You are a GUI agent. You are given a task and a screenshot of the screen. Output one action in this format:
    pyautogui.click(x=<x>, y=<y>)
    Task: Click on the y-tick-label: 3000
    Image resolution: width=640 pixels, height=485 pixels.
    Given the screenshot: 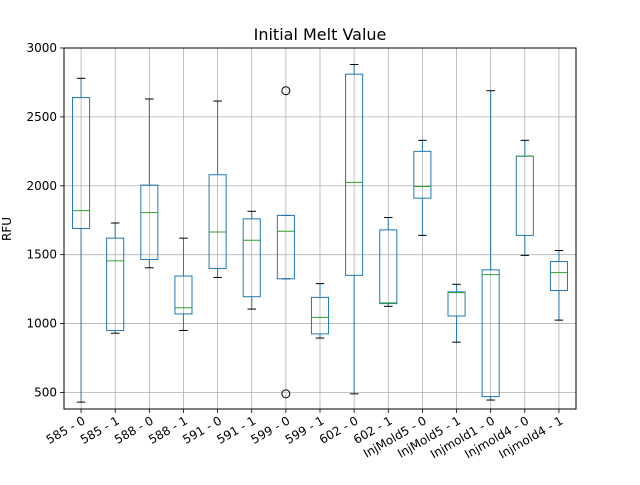 What is the action you would take?
    pyautogui.click(x=41, y=48)
    